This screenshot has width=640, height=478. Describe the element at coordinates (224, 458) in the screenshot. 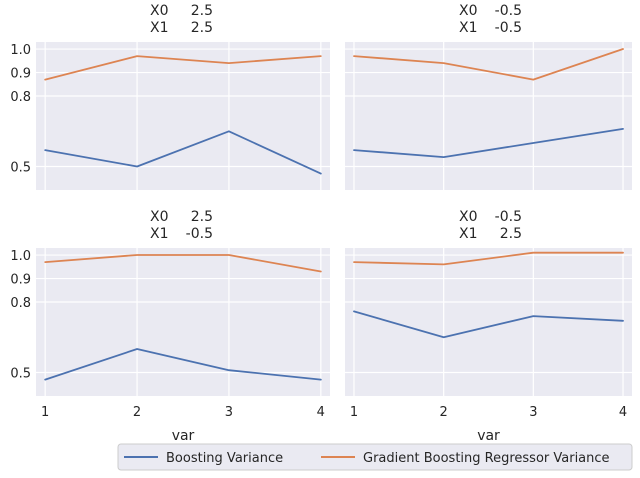

I see `legend-label: Boosting Variance` at that location.